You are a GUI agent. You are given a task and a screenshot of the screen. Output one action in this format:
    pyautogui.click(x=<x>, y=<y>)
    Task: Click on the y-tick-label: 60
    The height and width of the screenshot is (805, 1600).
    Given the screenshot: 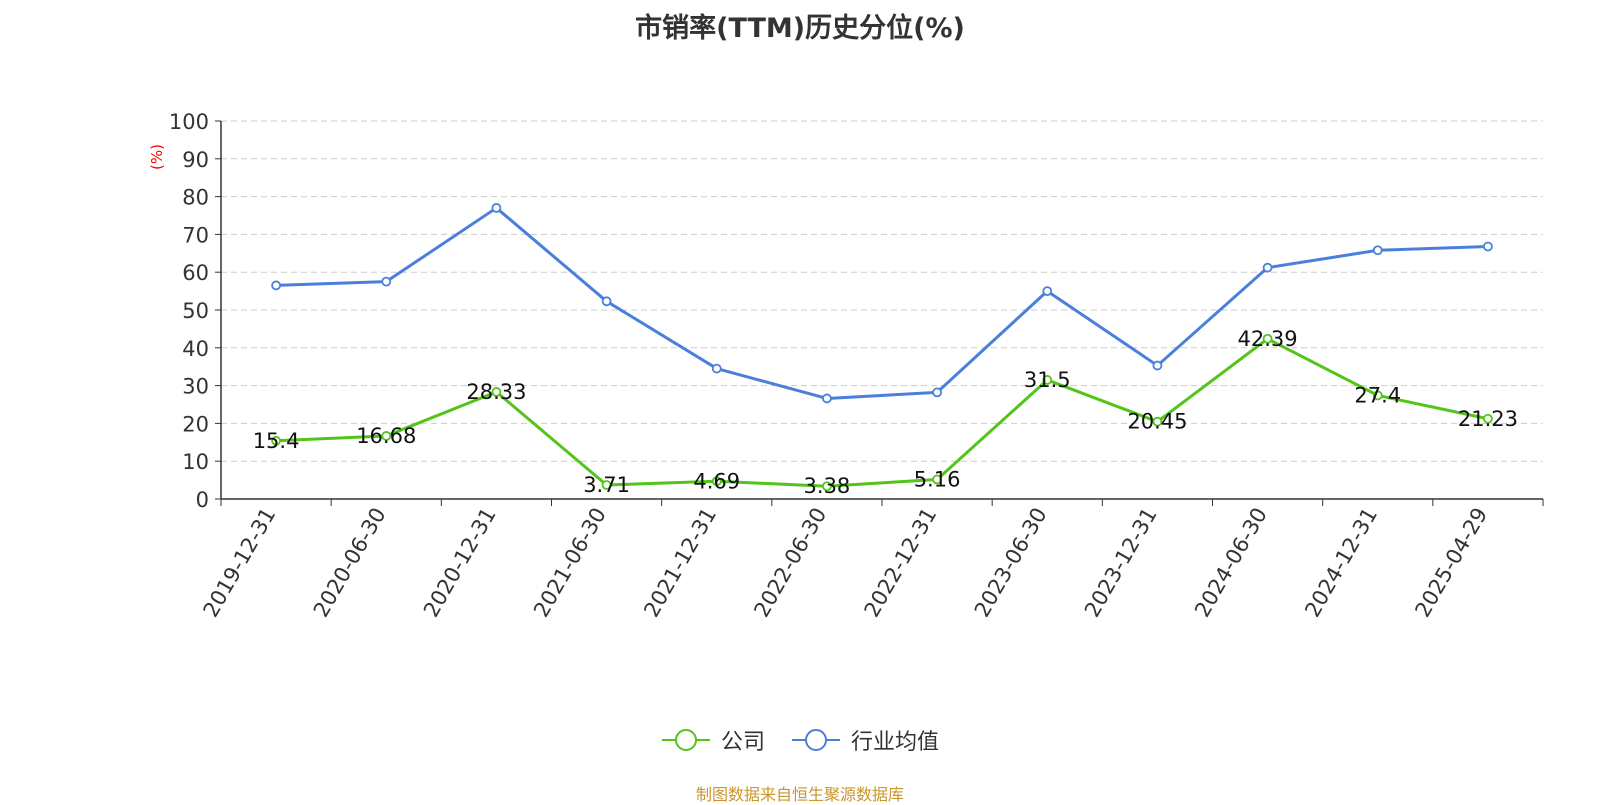 What is the action you would take?
    pyautogui.click(x=195, y=273)
    